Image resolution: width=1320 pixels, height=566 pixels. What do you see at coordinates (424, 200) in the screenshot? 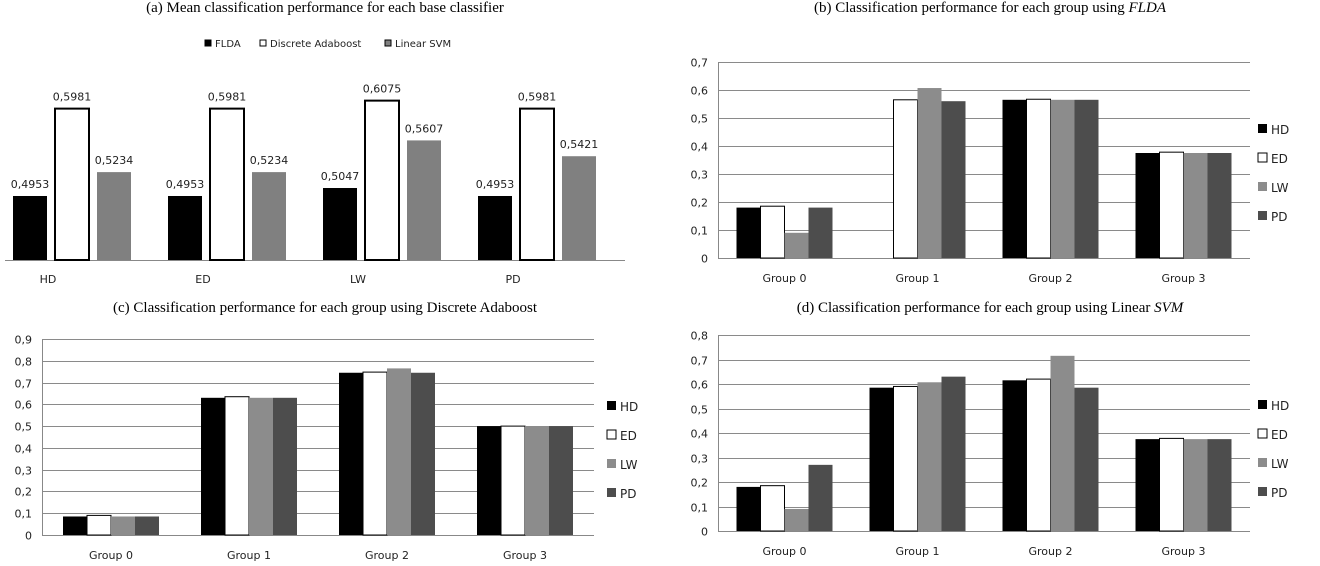
I see `bar-lw-linear-svm` at bounding box center [424, 200].